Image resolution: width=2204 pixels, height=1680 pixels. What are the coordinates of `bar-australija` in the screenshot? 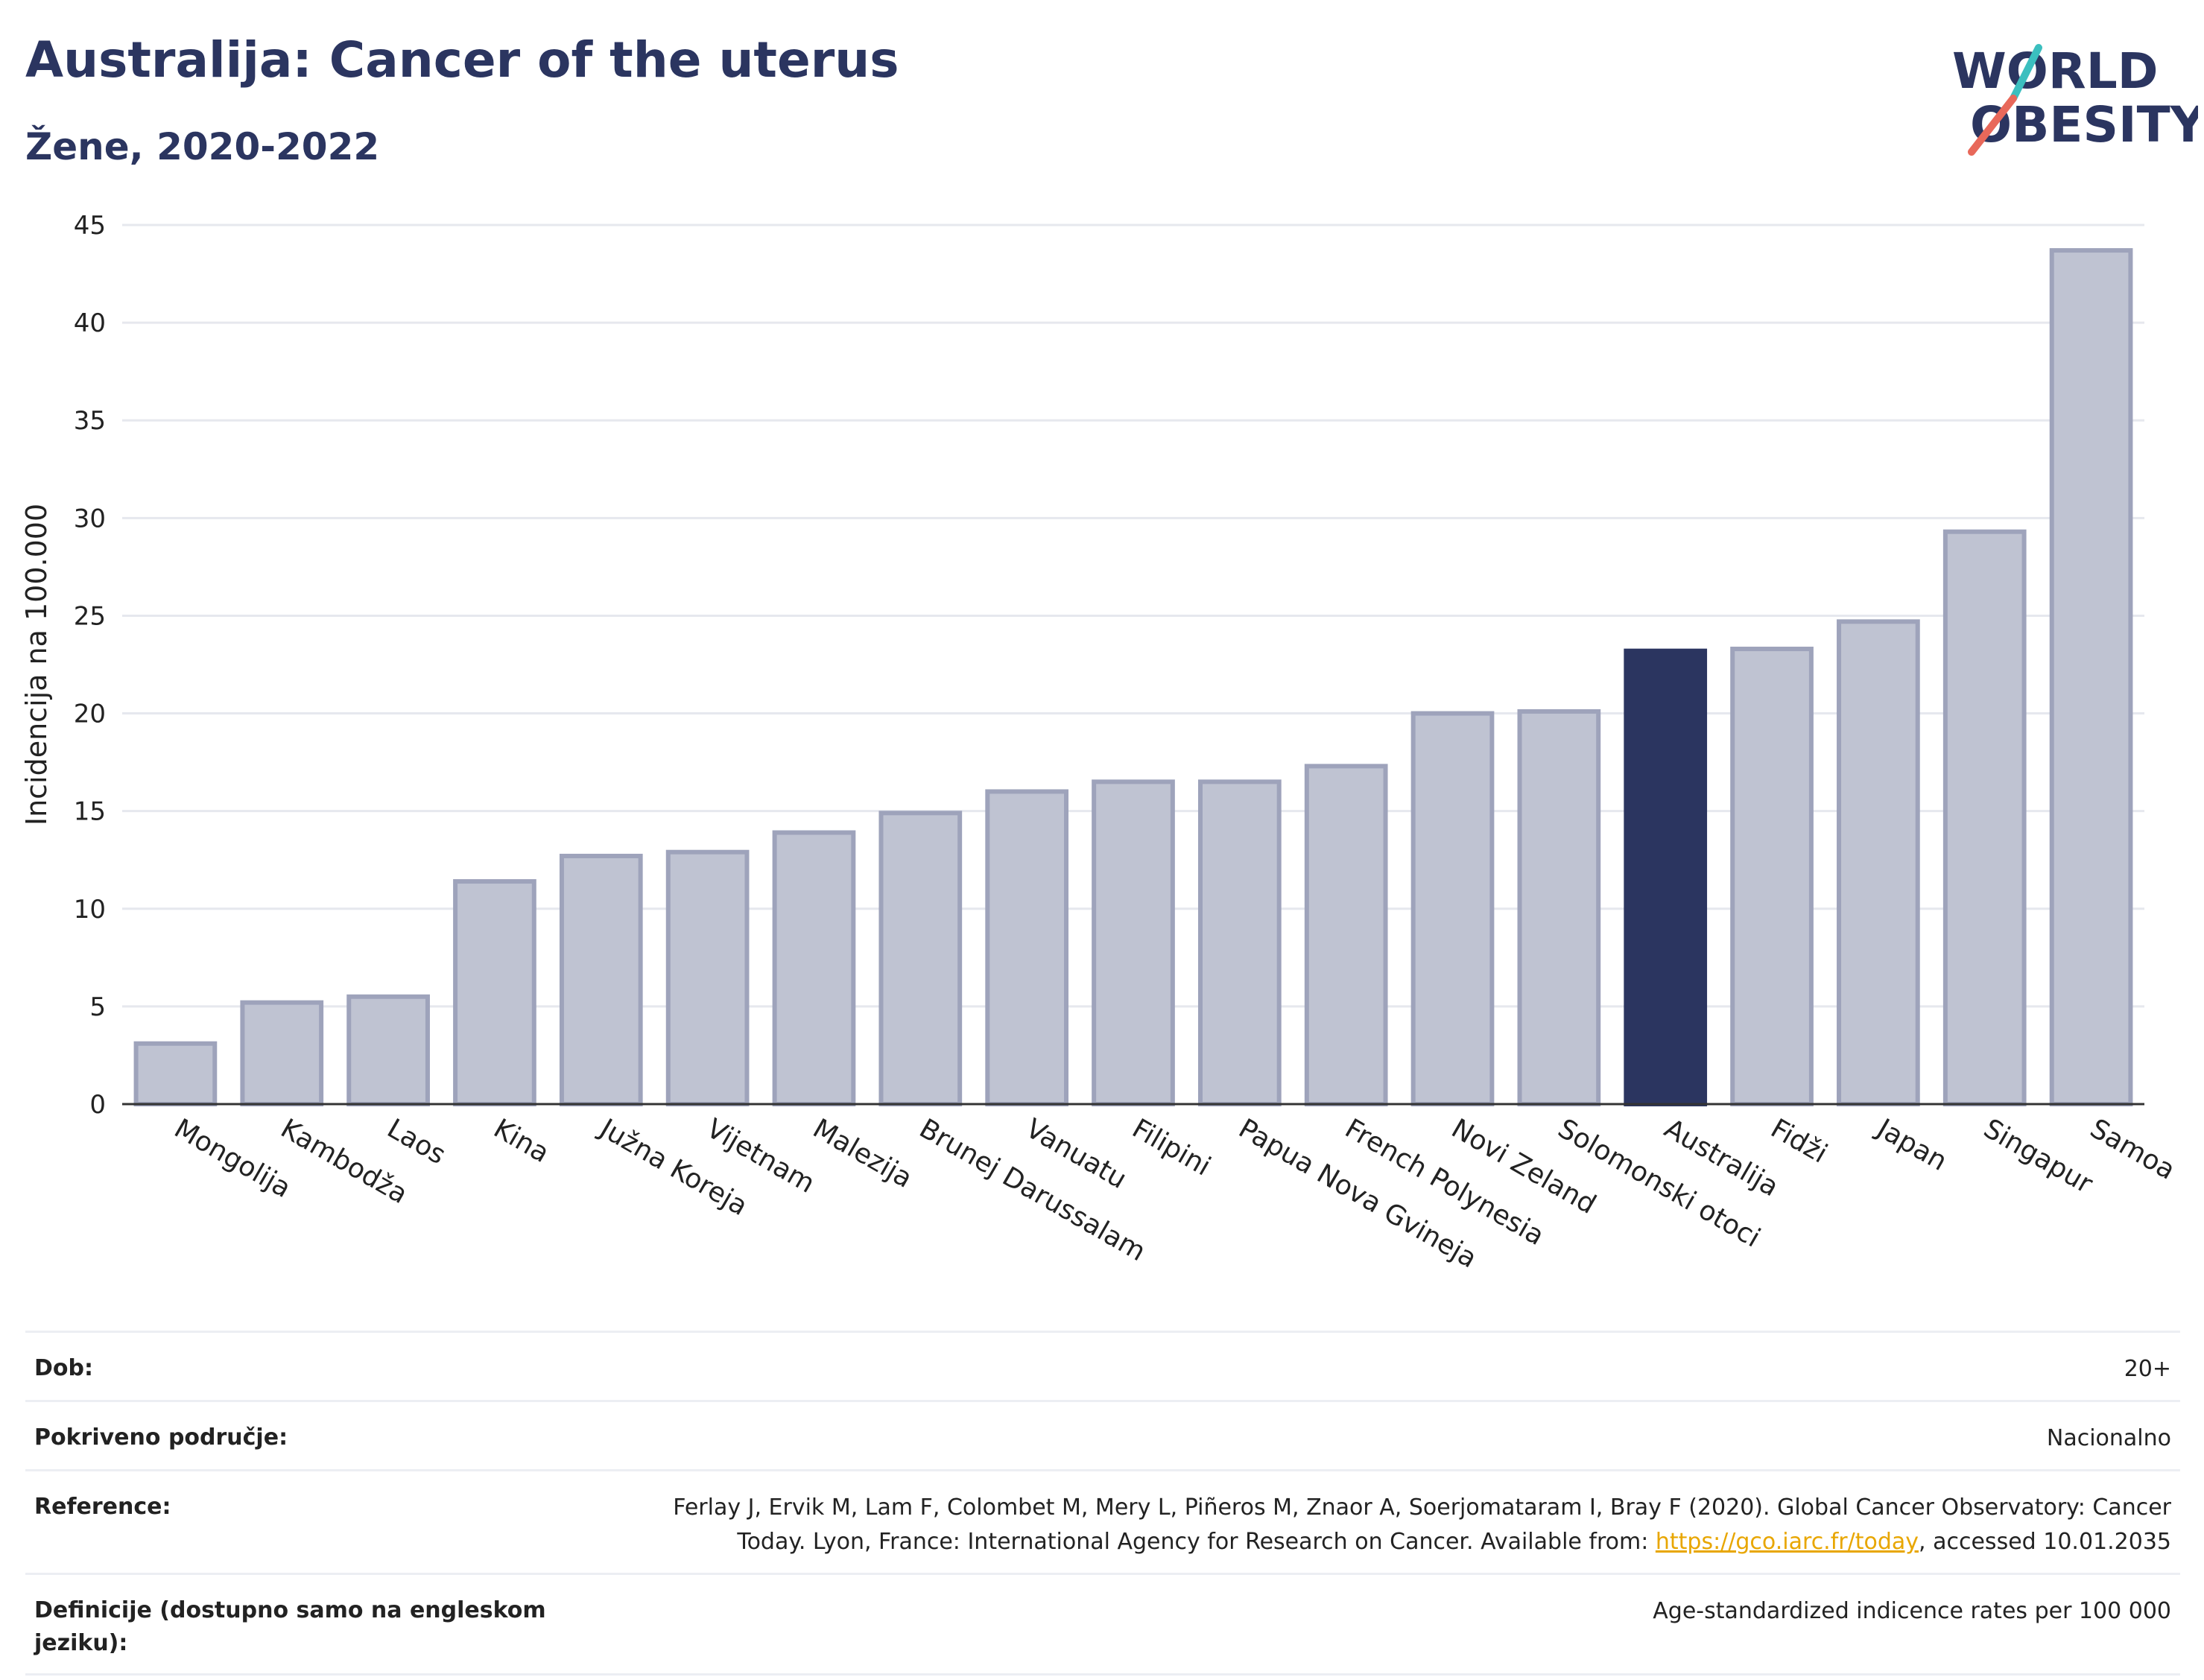 It's located at (1666, 877).